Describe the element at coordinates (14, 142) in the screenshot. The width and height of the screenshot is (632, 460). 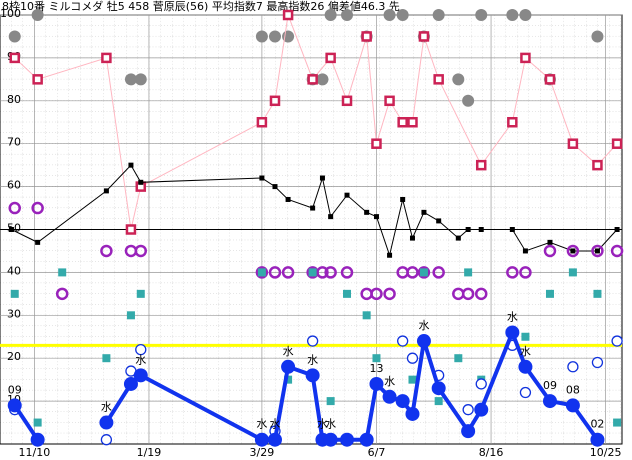
I see `y-tick-label: 70` at that location.